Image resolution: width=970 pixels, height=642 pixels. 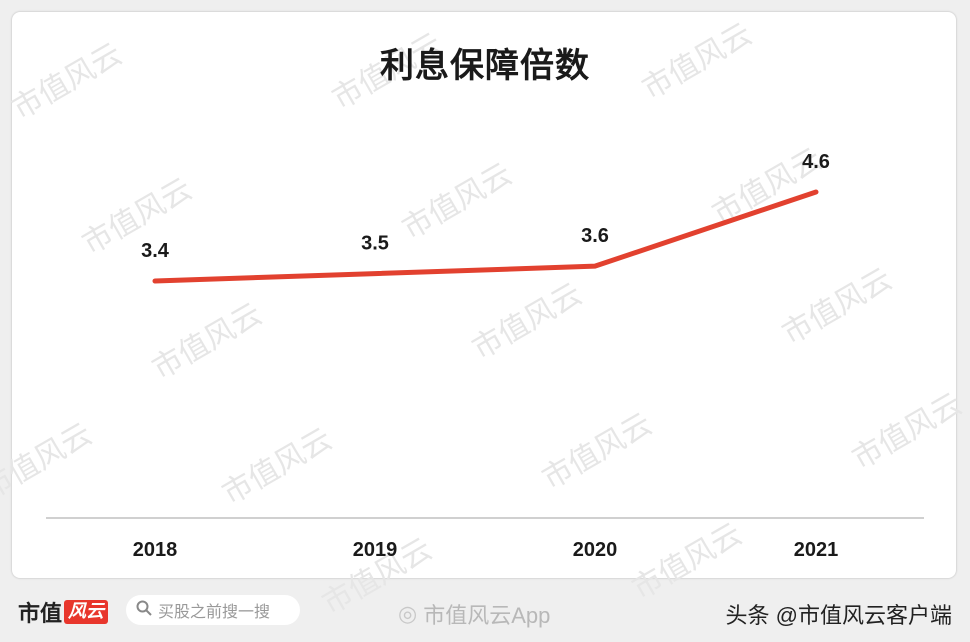 I want to click on logo-text: 市值, so click(x=40, y=614).